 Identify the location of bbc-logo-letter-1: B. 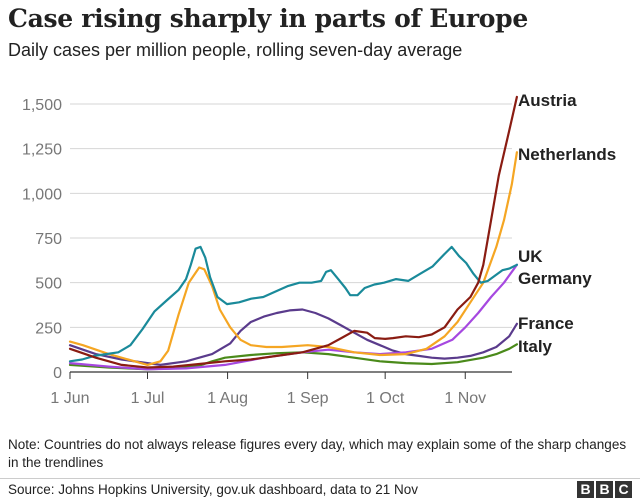
(585, 489).